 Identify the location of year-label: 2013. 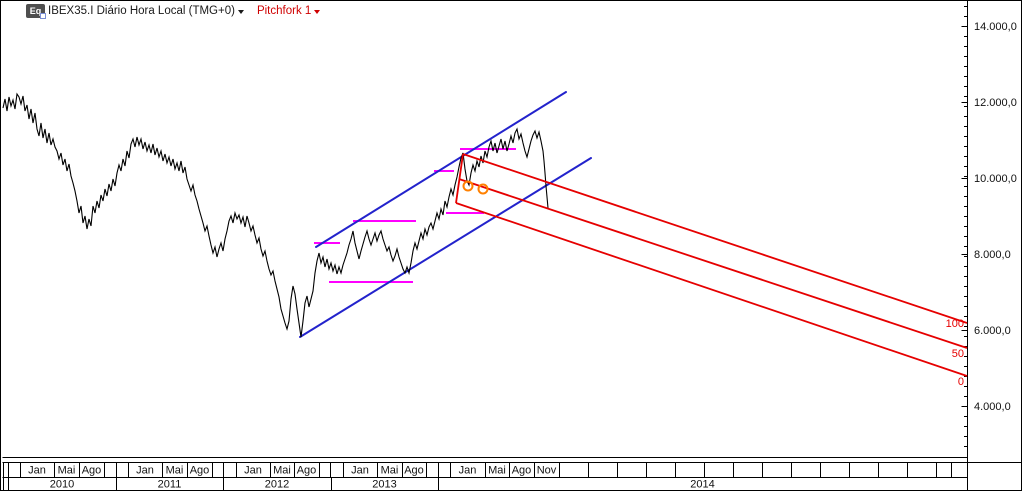
(384, 485).